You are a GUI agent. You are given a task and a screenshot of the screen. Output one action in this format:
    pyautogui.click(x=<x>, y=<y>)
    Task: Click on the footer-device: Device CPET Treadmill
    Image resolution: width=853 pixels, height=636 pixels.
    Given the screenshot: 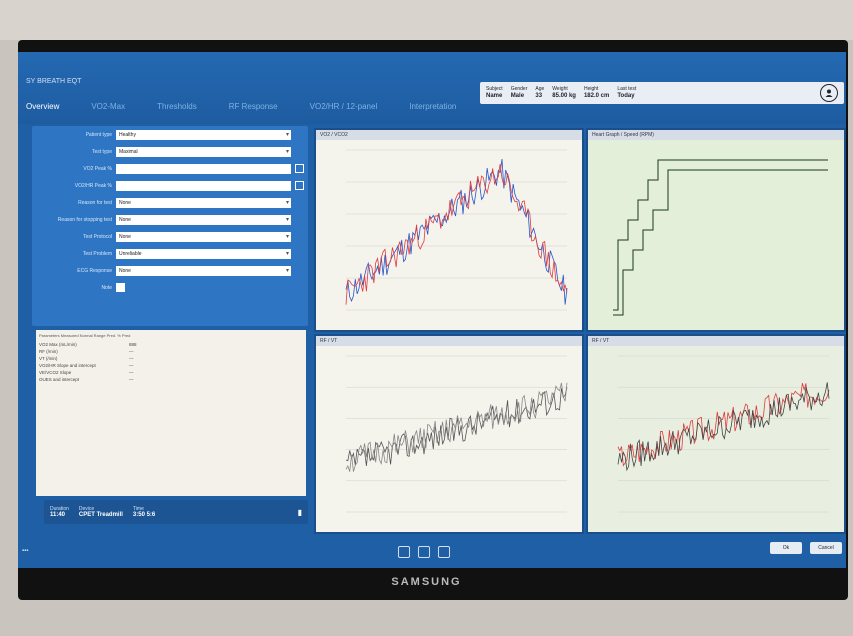 What is the action you would take?
    pyautogui.click(x=100, y=512)
    